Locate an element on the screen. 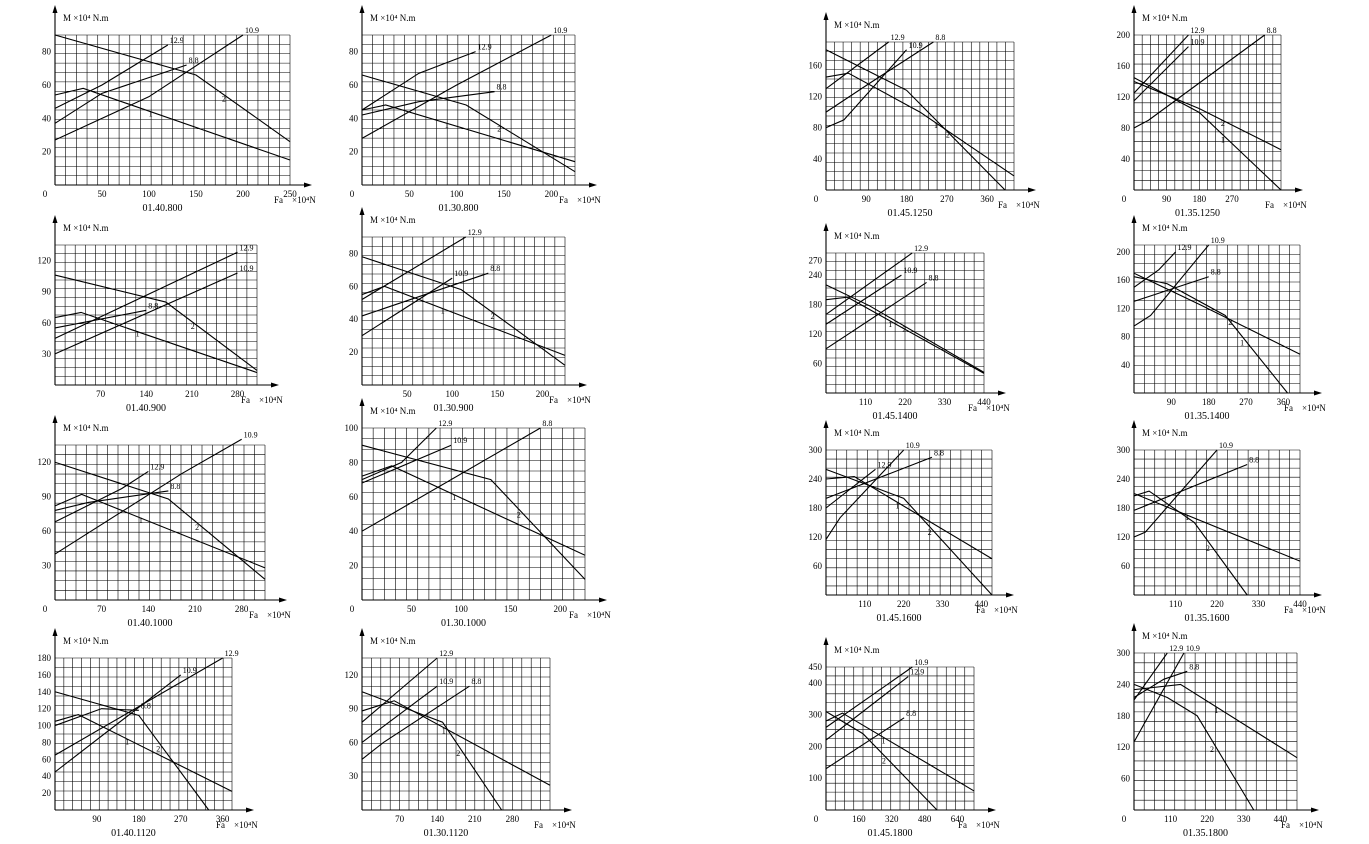  y-tick-label: 80 is located at coordinates (818, 128).